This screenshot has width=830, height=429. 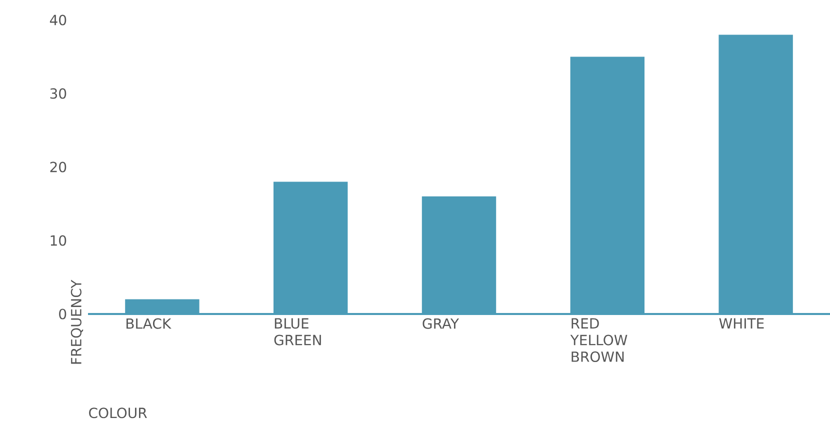 I want to click on x-tick-label: BLACK, so click(x=149, y=323).